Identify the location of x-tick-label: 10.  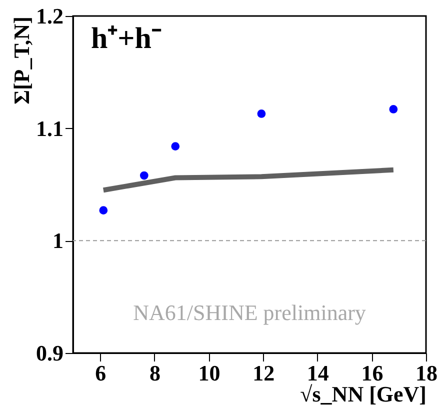
(209, 373).